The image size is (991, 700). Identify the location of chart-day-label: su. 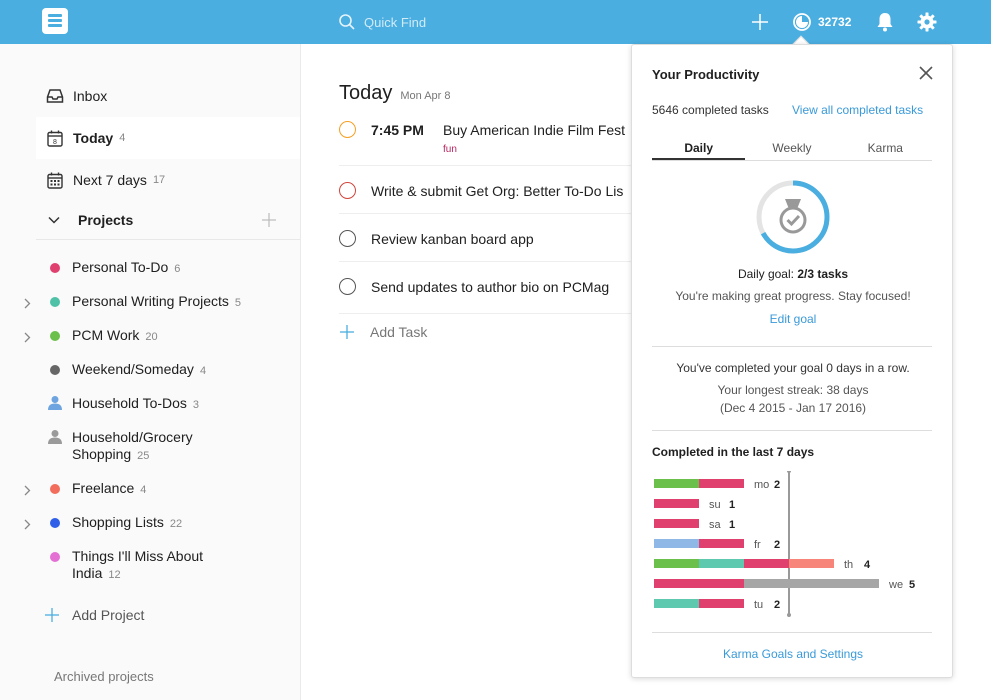
(715, 505).